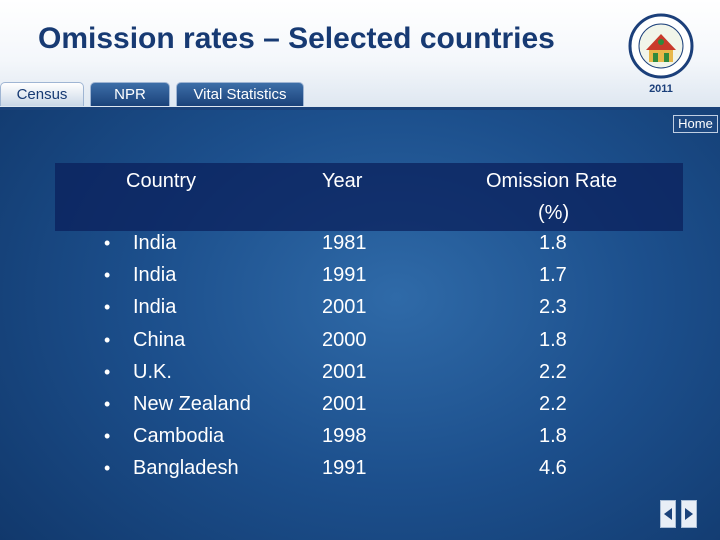 The width and height of the screenshot is (720, 540). I want to click on table-cell-country: Cambodia, so click(179, 436).